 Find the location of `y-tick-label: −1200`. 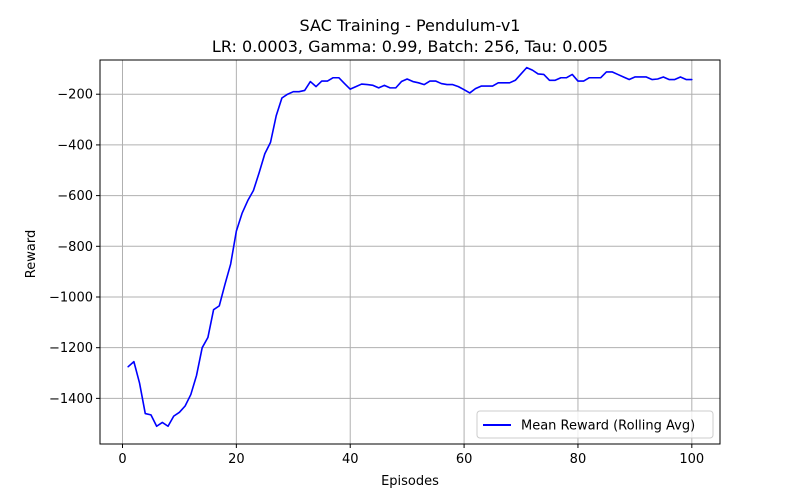

y-tick-label: −1200 is located at coordinates (71, 348).